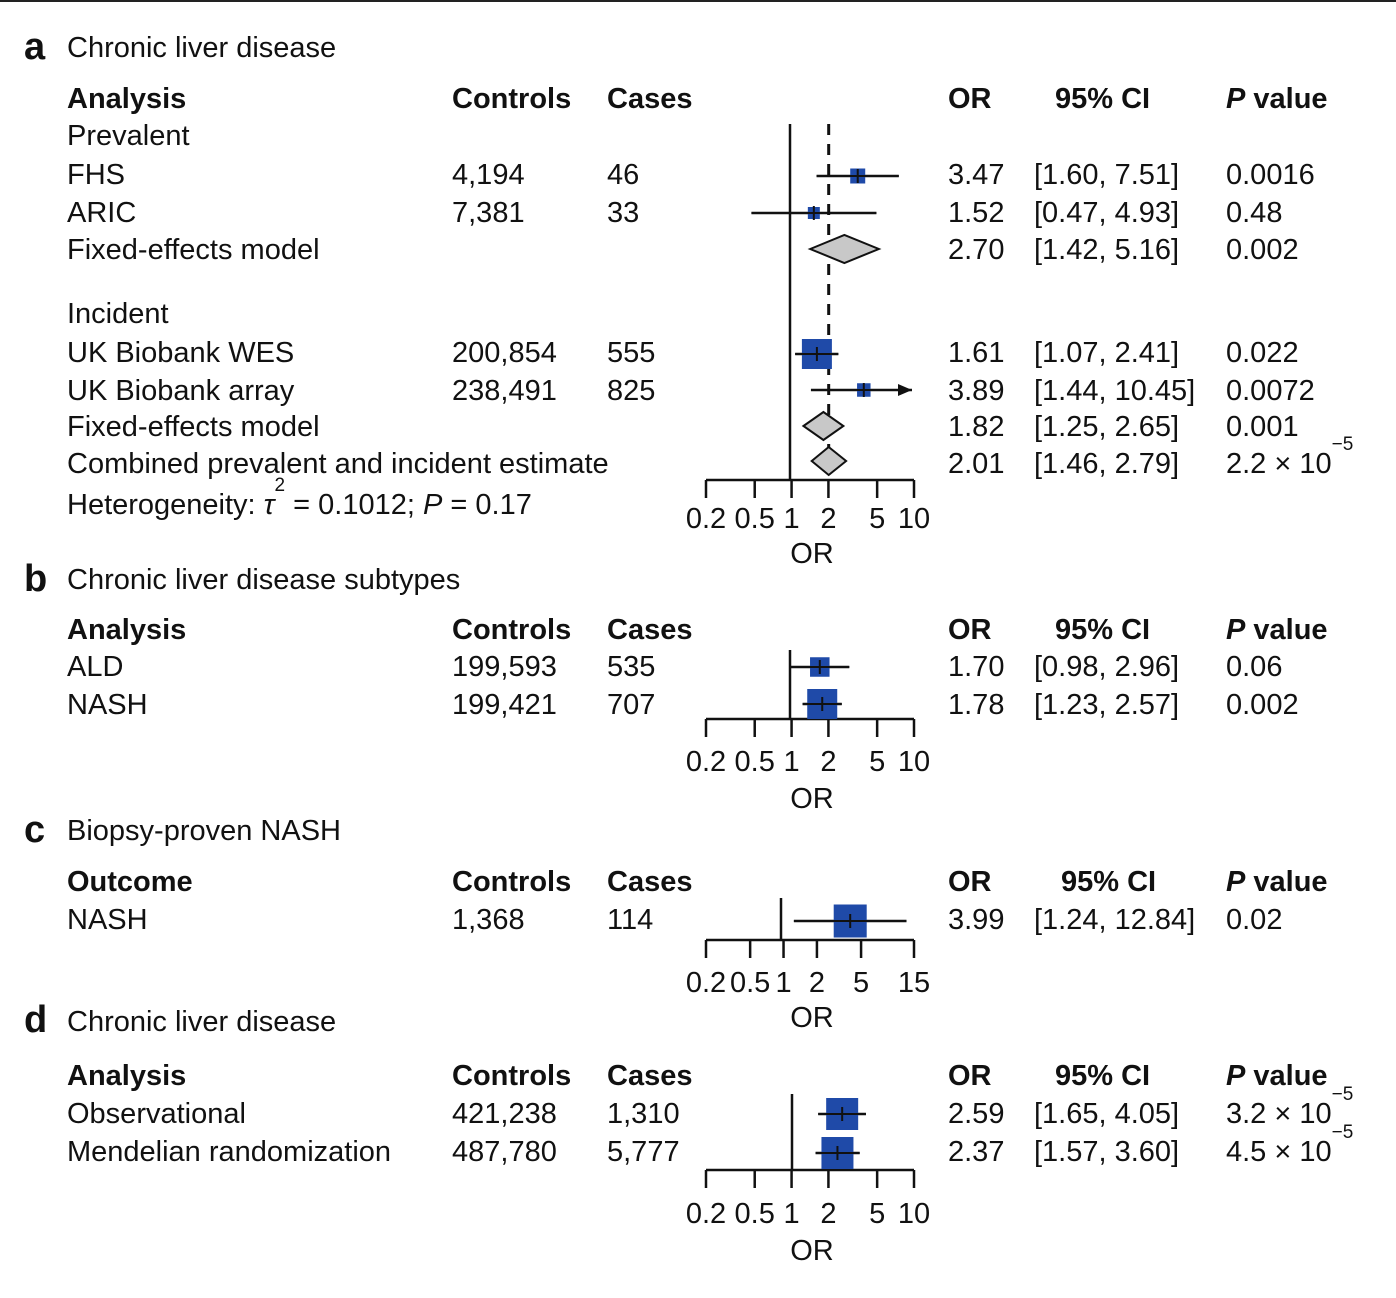  Describe the element at coordinates (630, 920) in the screenshot. I see `row-cases: 114` at that location.